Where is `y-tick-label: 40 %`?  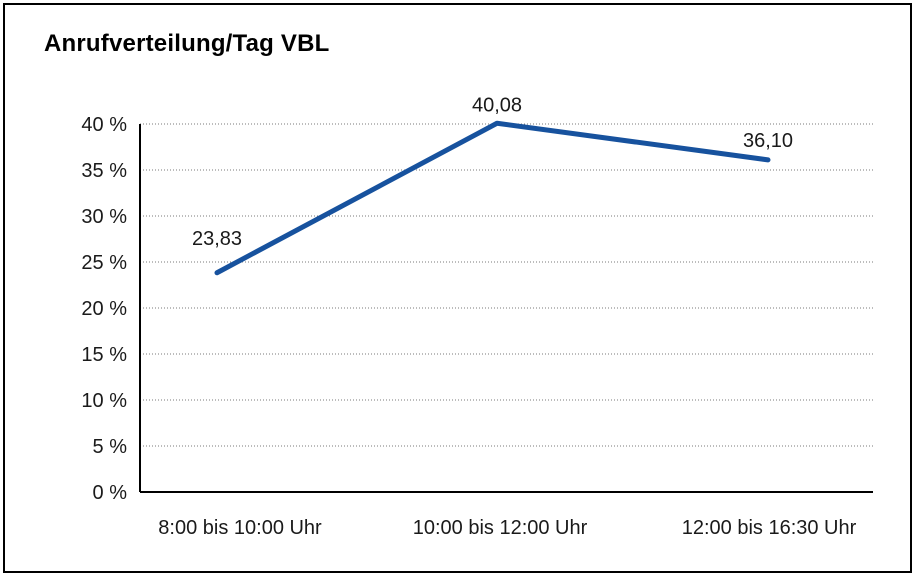 y-tick-label: 40 % is located at coordinates (104, 125).